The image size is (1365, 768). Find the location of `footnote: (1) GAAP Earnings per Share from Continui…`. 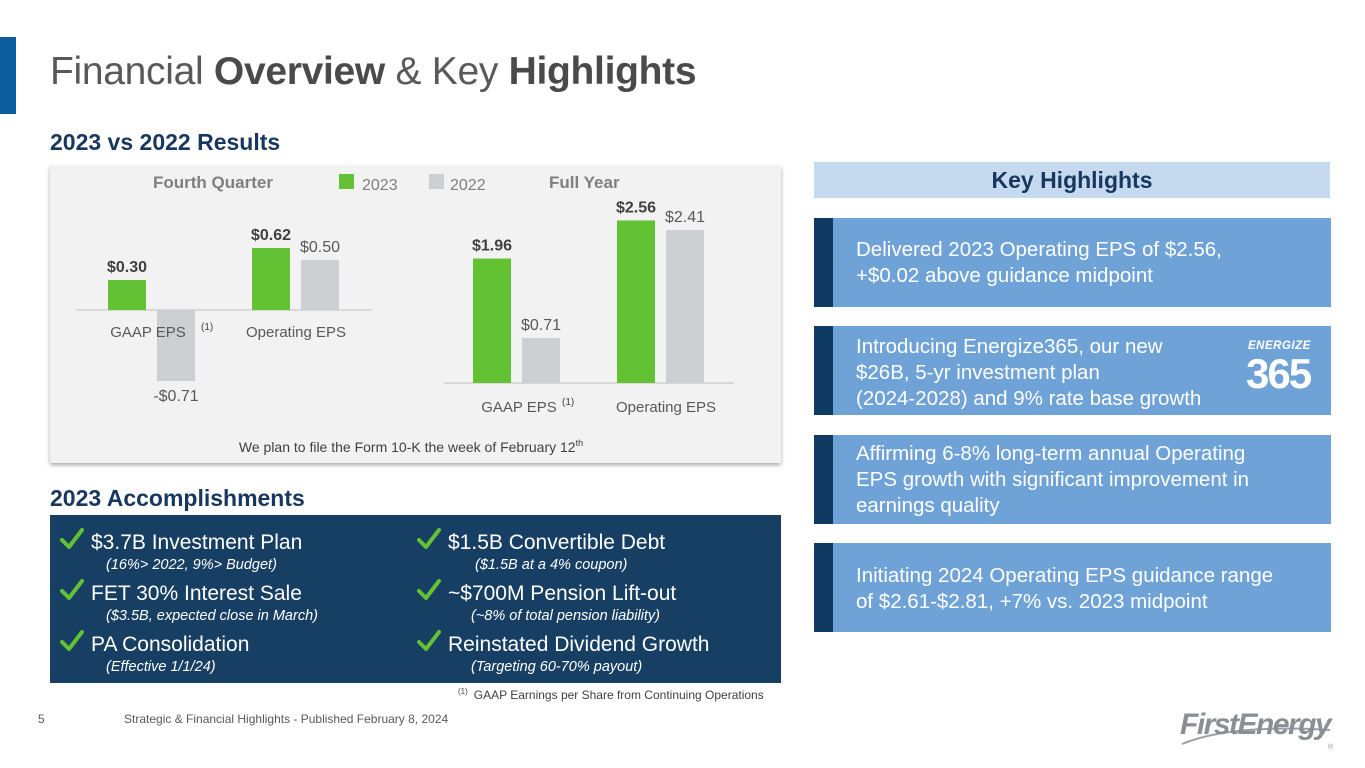

footnote: (1) GAAP Earnings per Share from Continui… is located at coordinates (611, 694).